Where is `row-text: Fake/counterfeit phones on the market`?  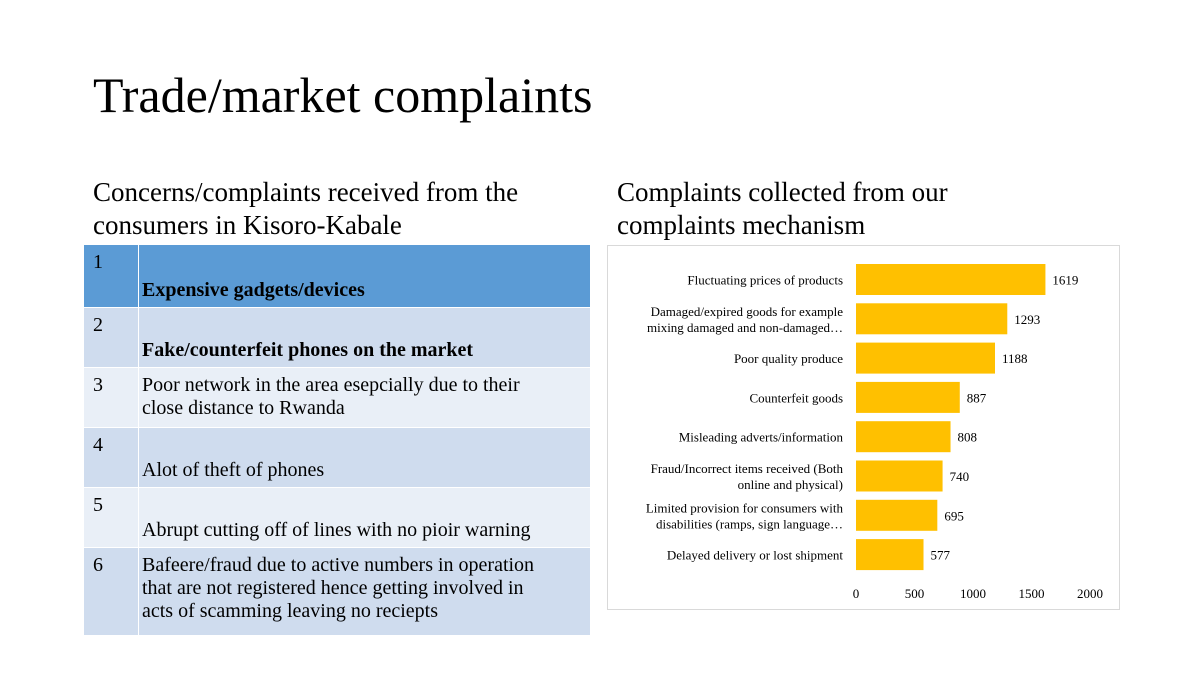
row-text: Fake/counterfeit phones on the market is located at coordinates (364, 337).